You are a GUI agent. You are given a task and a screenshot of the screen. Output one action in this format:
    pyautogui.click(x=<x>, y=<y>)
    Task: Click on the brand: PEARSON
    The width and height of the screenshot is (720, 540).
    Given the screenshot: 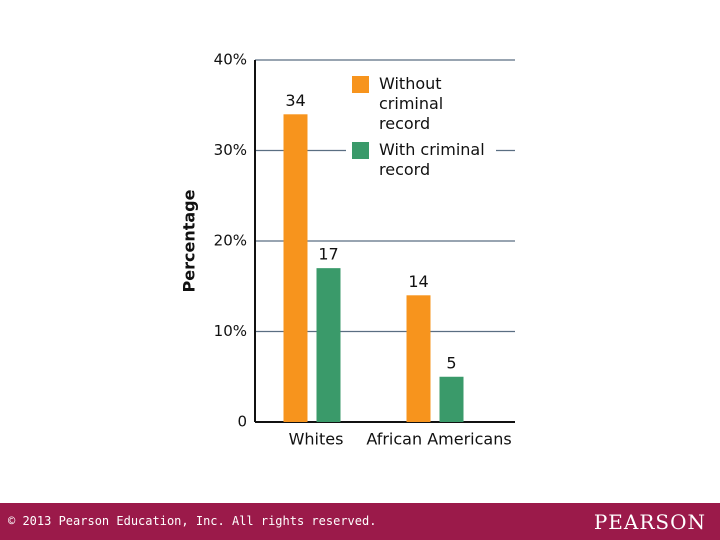 What is the action you would take?
    pyautogui.click(x=649, y=522)
    